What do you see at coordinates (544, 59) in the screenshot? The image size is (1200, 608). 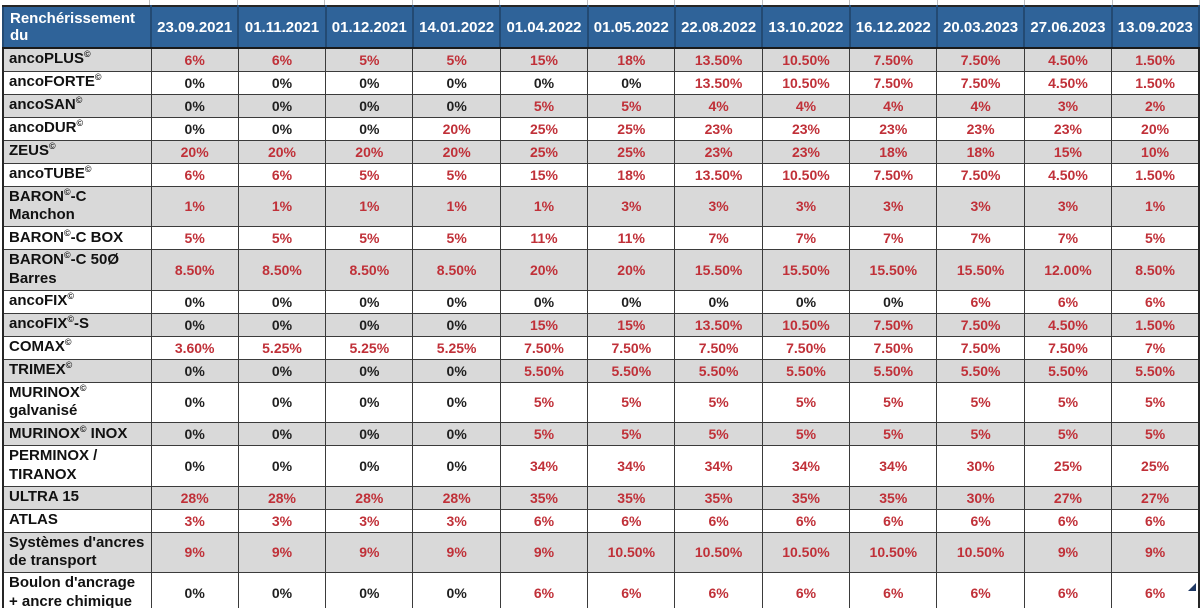 I see `value-cell: 15%` at bounding box center [544, 59].